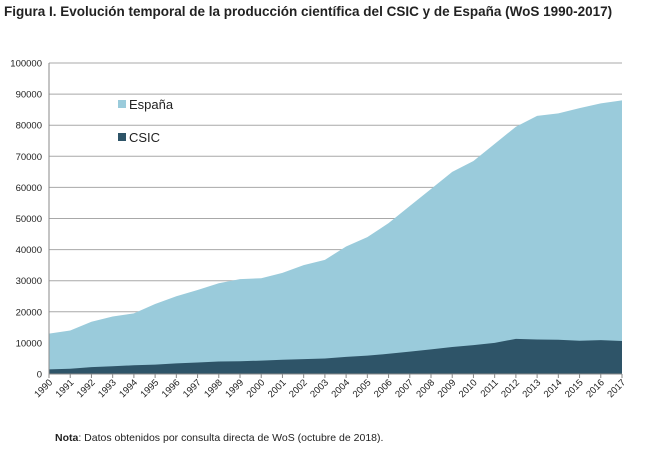 The image size is (650, 450). I want to click on x-tick-label: 1994, so click(128, 388).